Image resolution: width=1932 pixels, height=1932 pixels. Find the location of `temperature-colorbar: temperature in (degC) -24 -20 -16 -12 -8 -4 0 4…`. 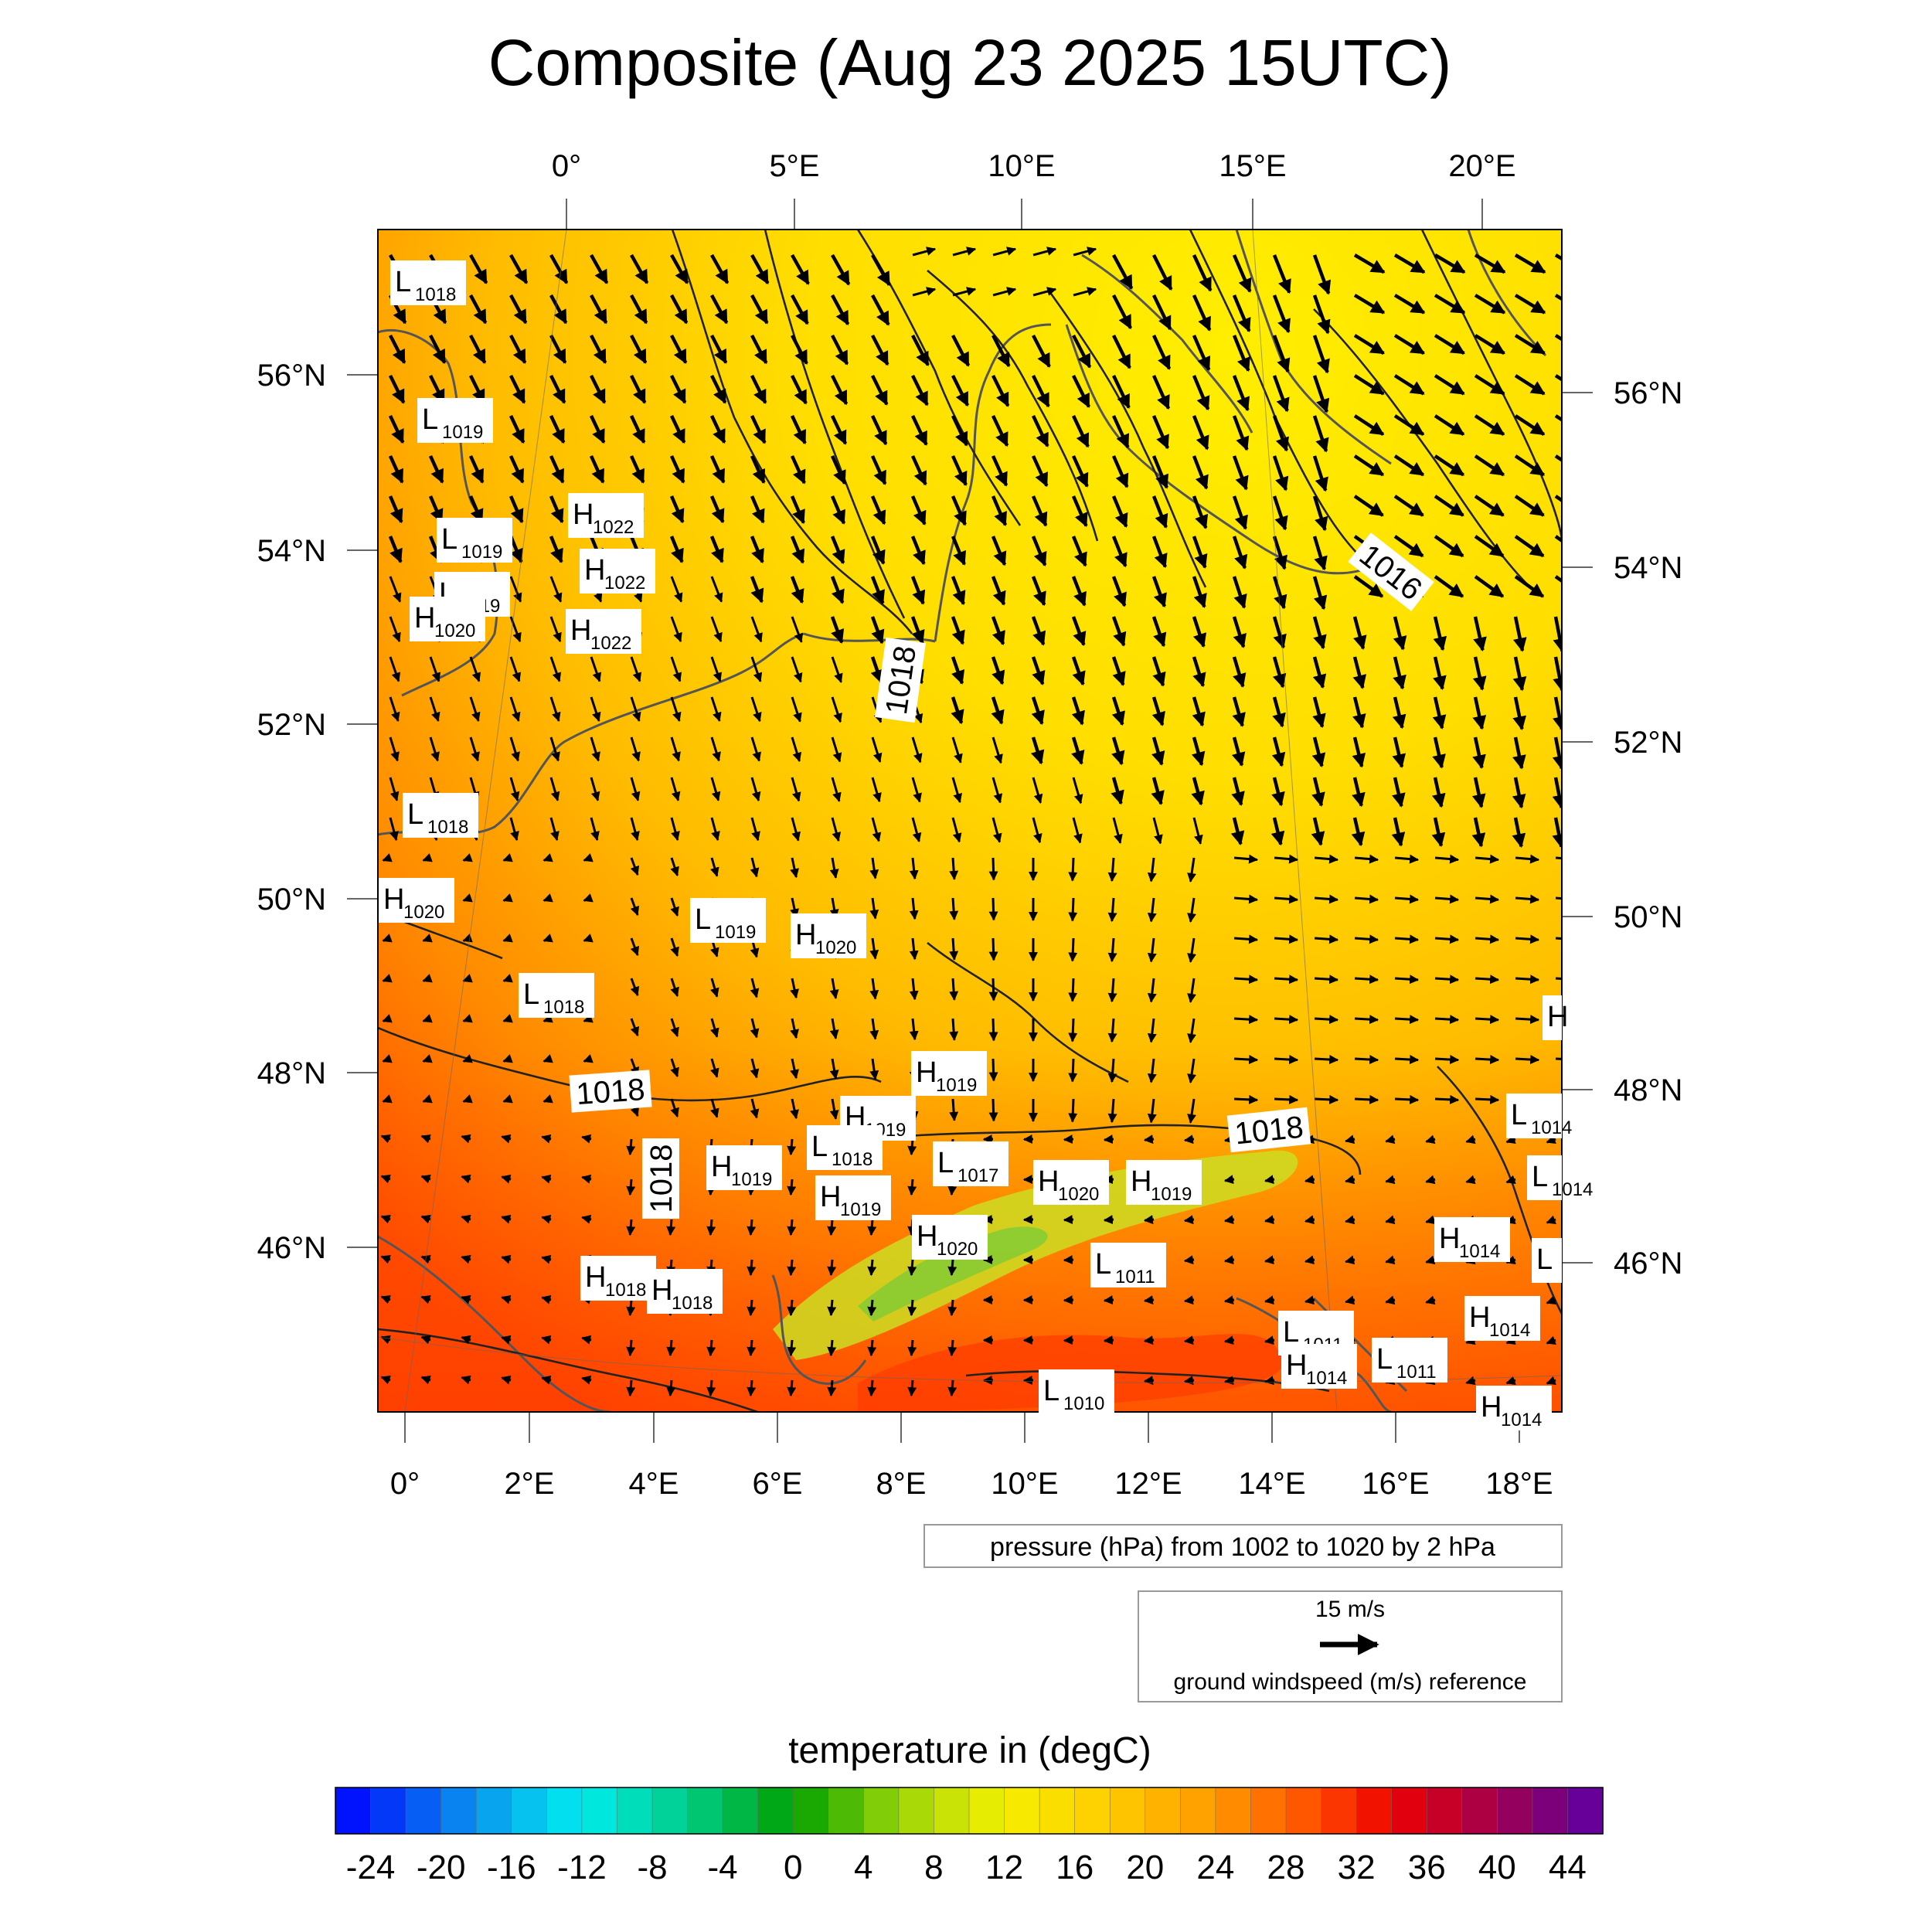

temperature-colorbar: temperature in (degC) -24 -20 -16 -12 -8 -4 0 4… is located at coordinates (970, 1808).